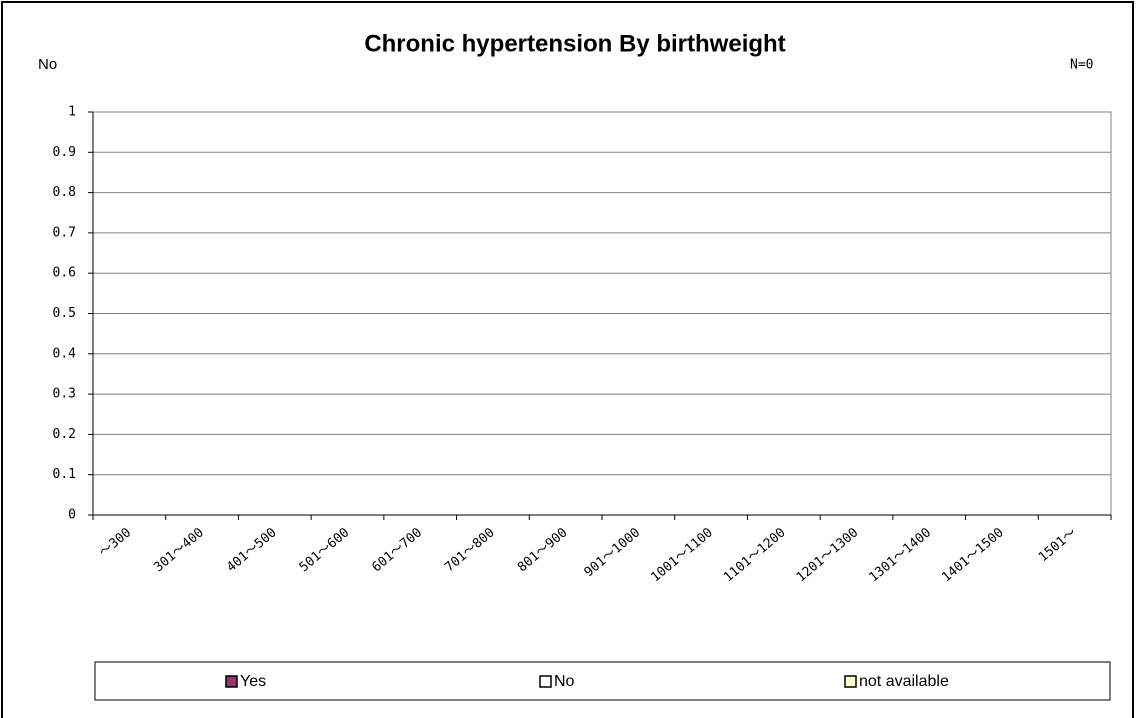  Describe the element at coordinates (179, 550) in the screenshot. I see `x-tick-label: 301～400` at that location.